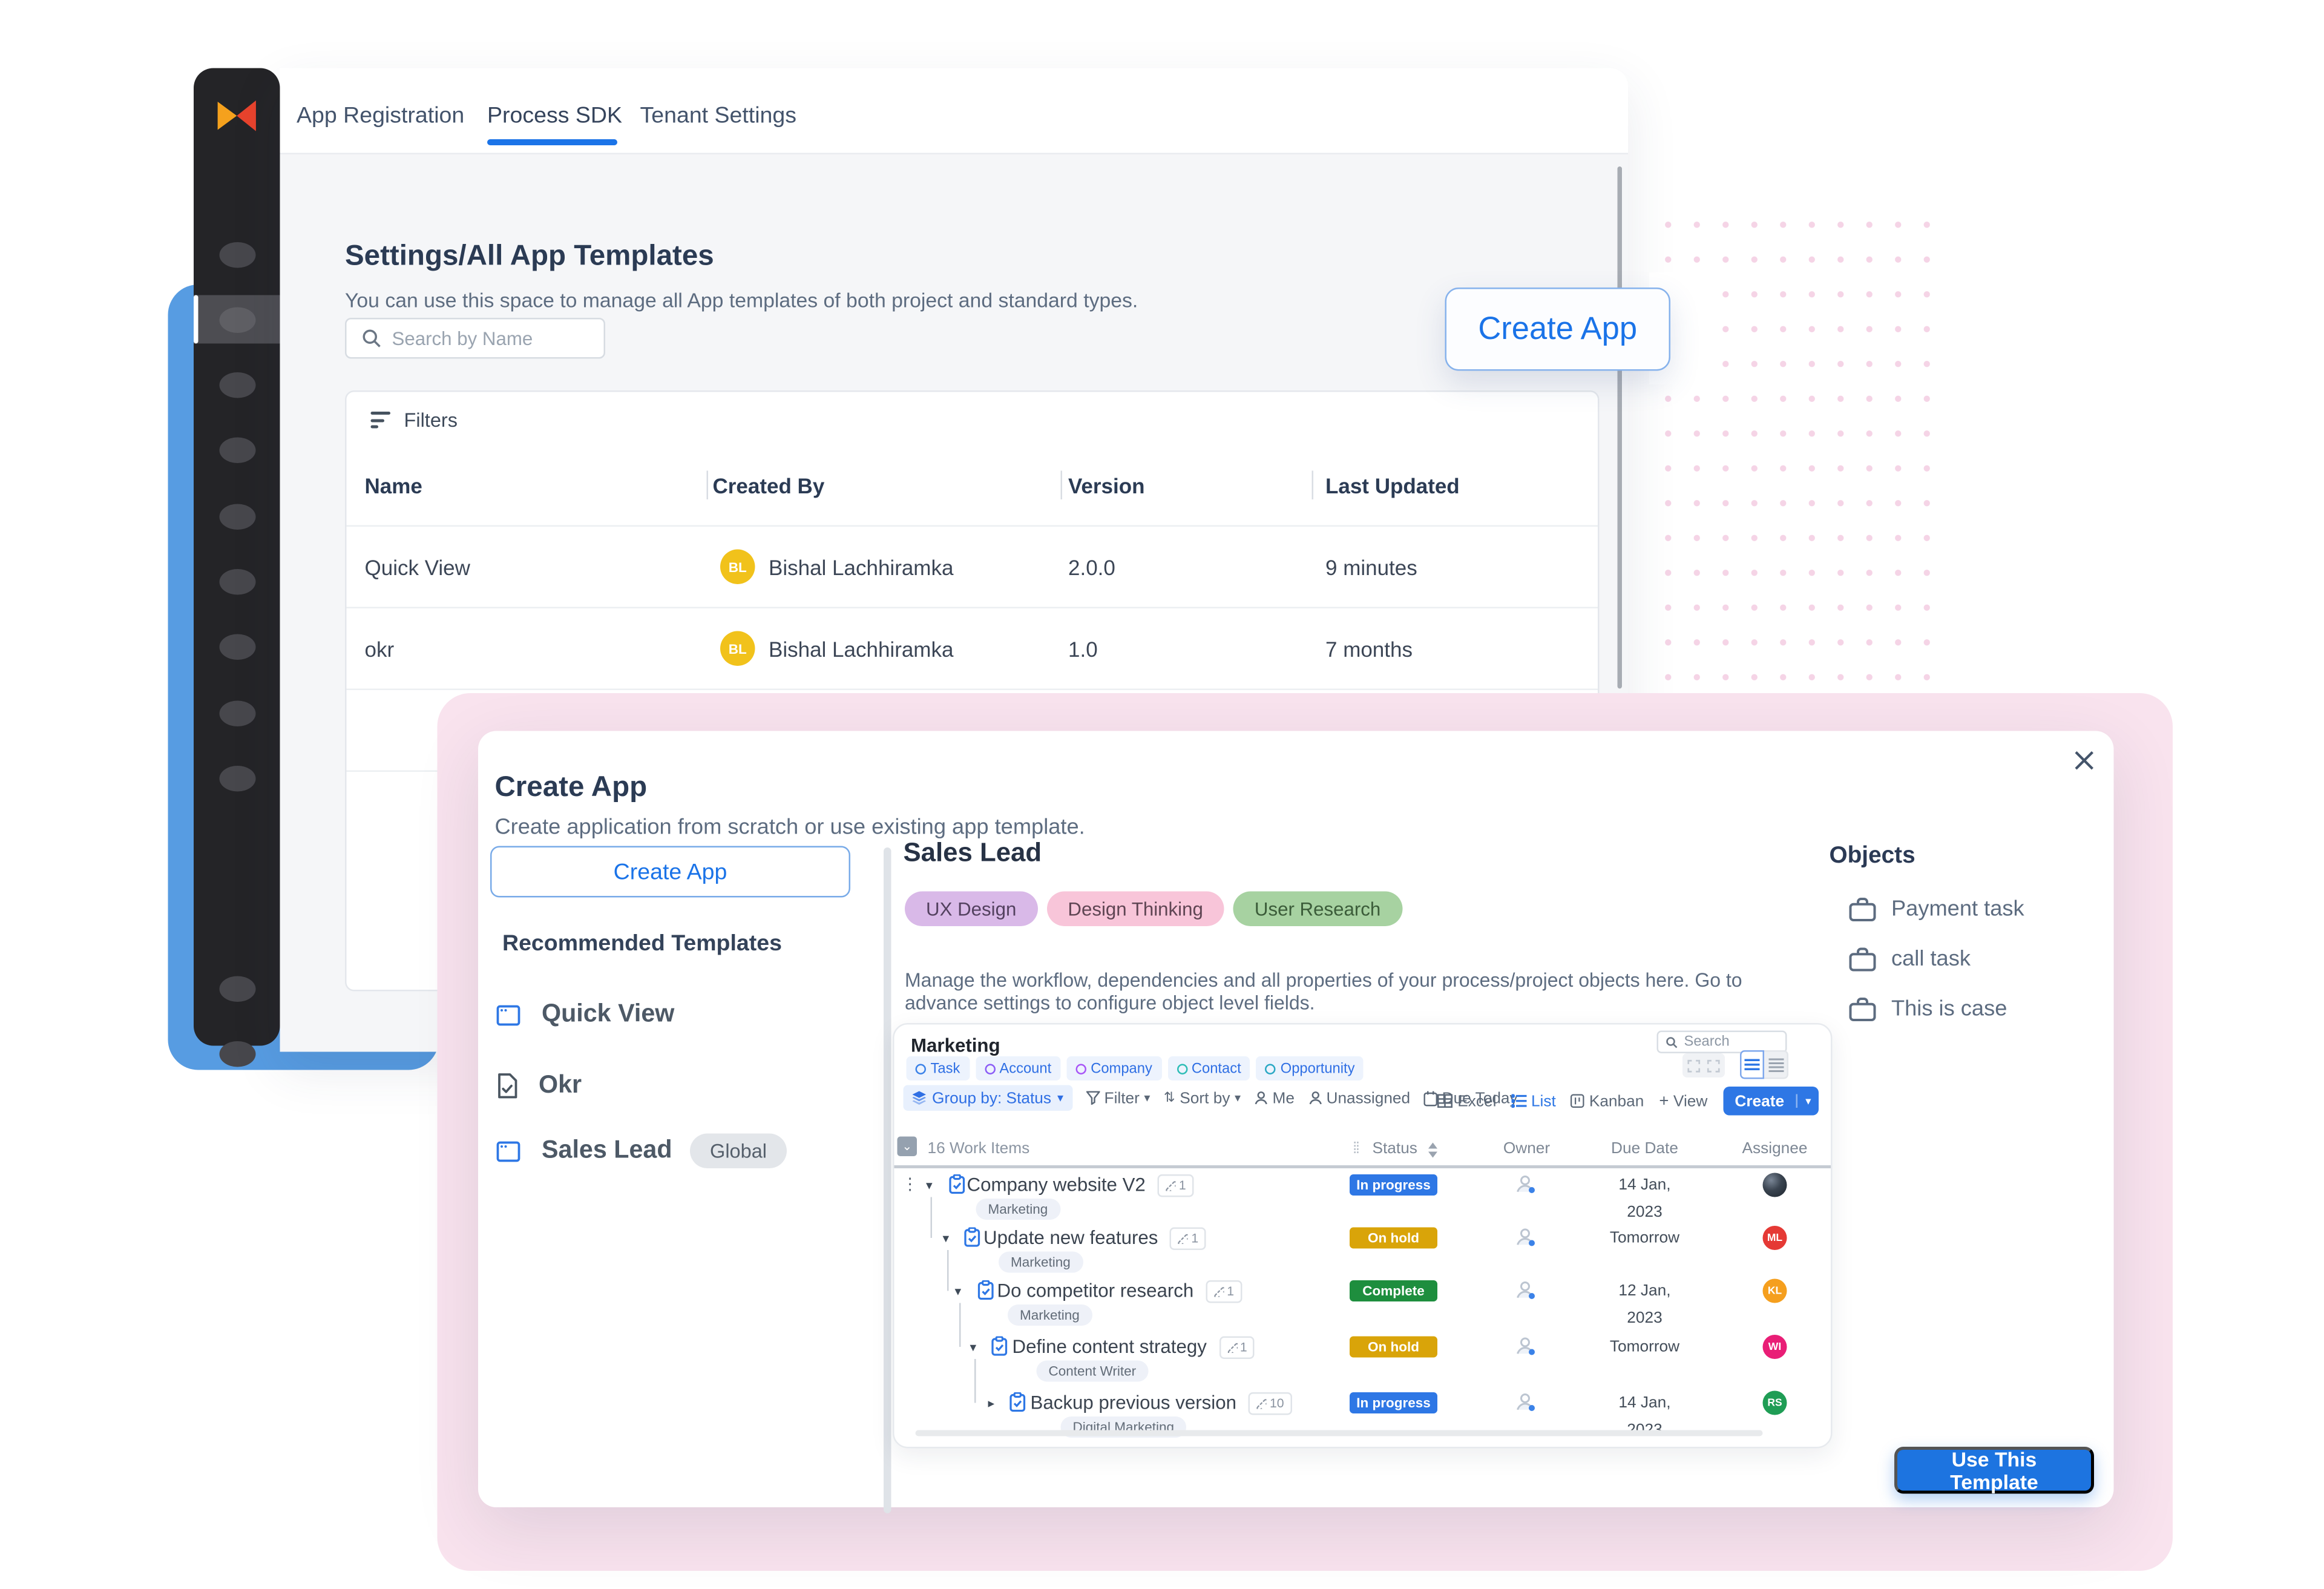  What do you see at coordinates (919, 1098) in the screenshot?
I see `layers-icon` at bounding box center [919, 1098].